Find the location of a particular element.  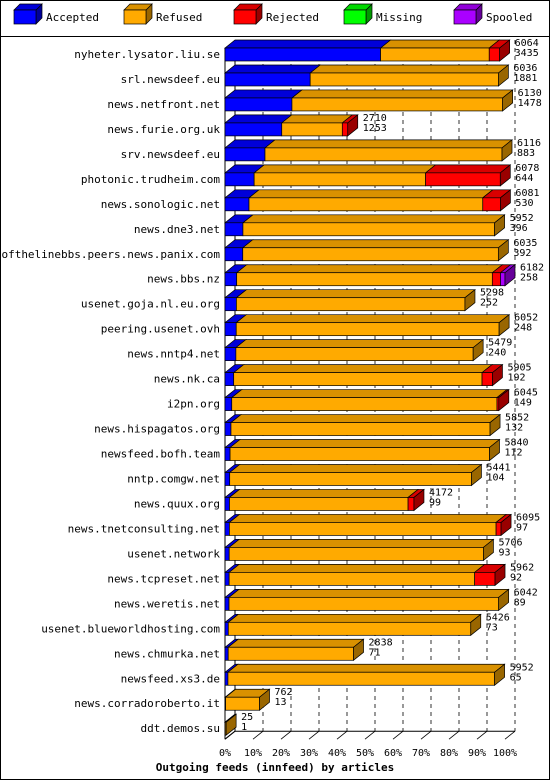

value-label-offered: 6045 is located at coordinates (526, 393).